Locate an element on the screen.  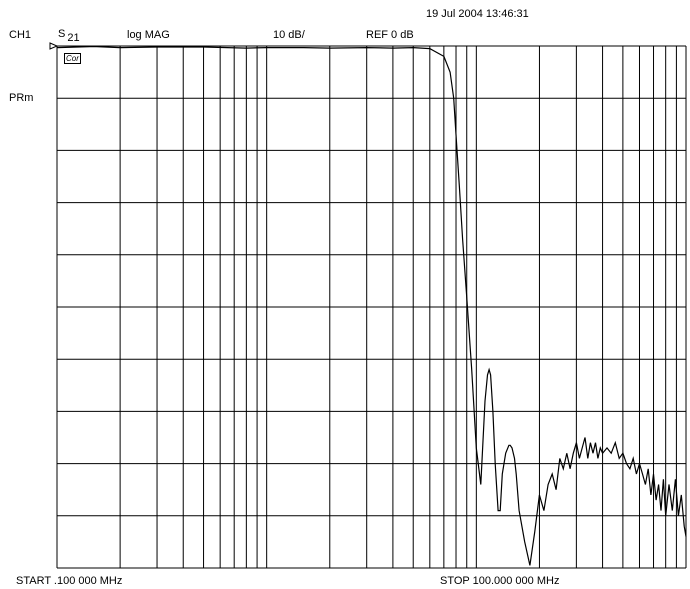
timestamp: 19 Jul 2004 13:46:31 is located at coordinates (477, 14).